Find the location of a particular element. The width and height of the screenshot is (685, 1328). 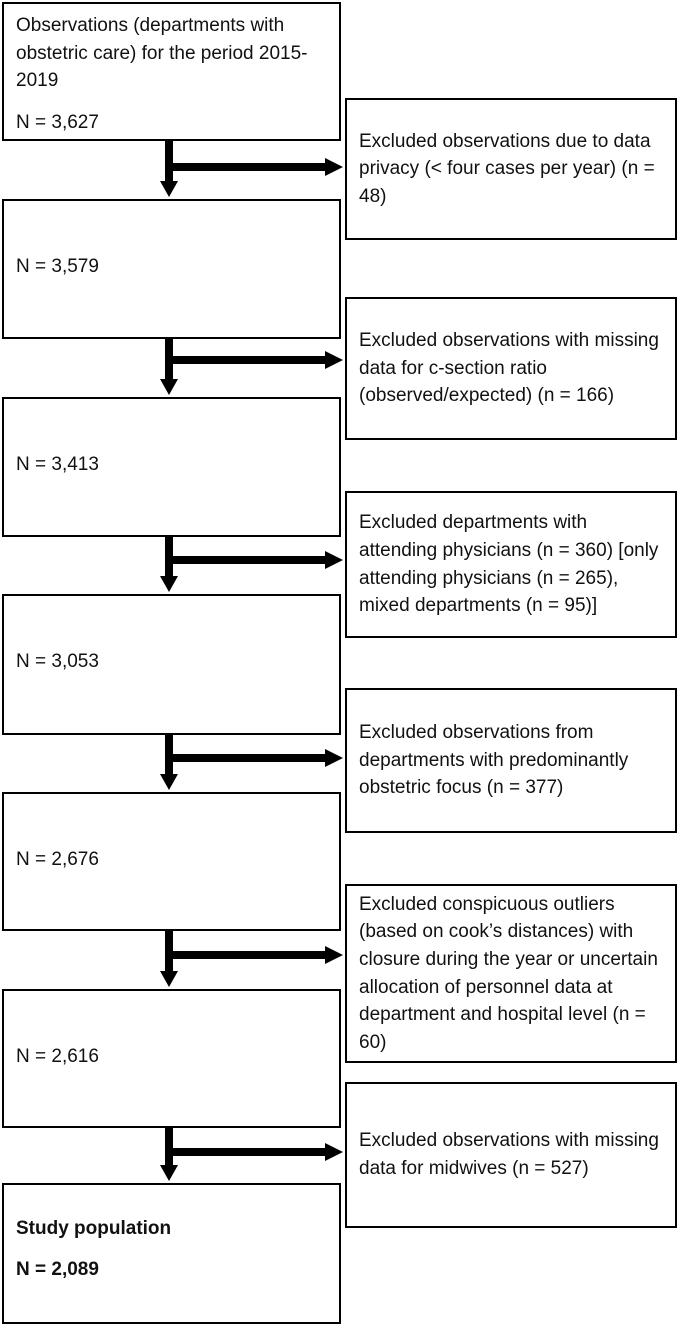

cohort-n-value: N = 2,676 is located at coordinates (57, 859).